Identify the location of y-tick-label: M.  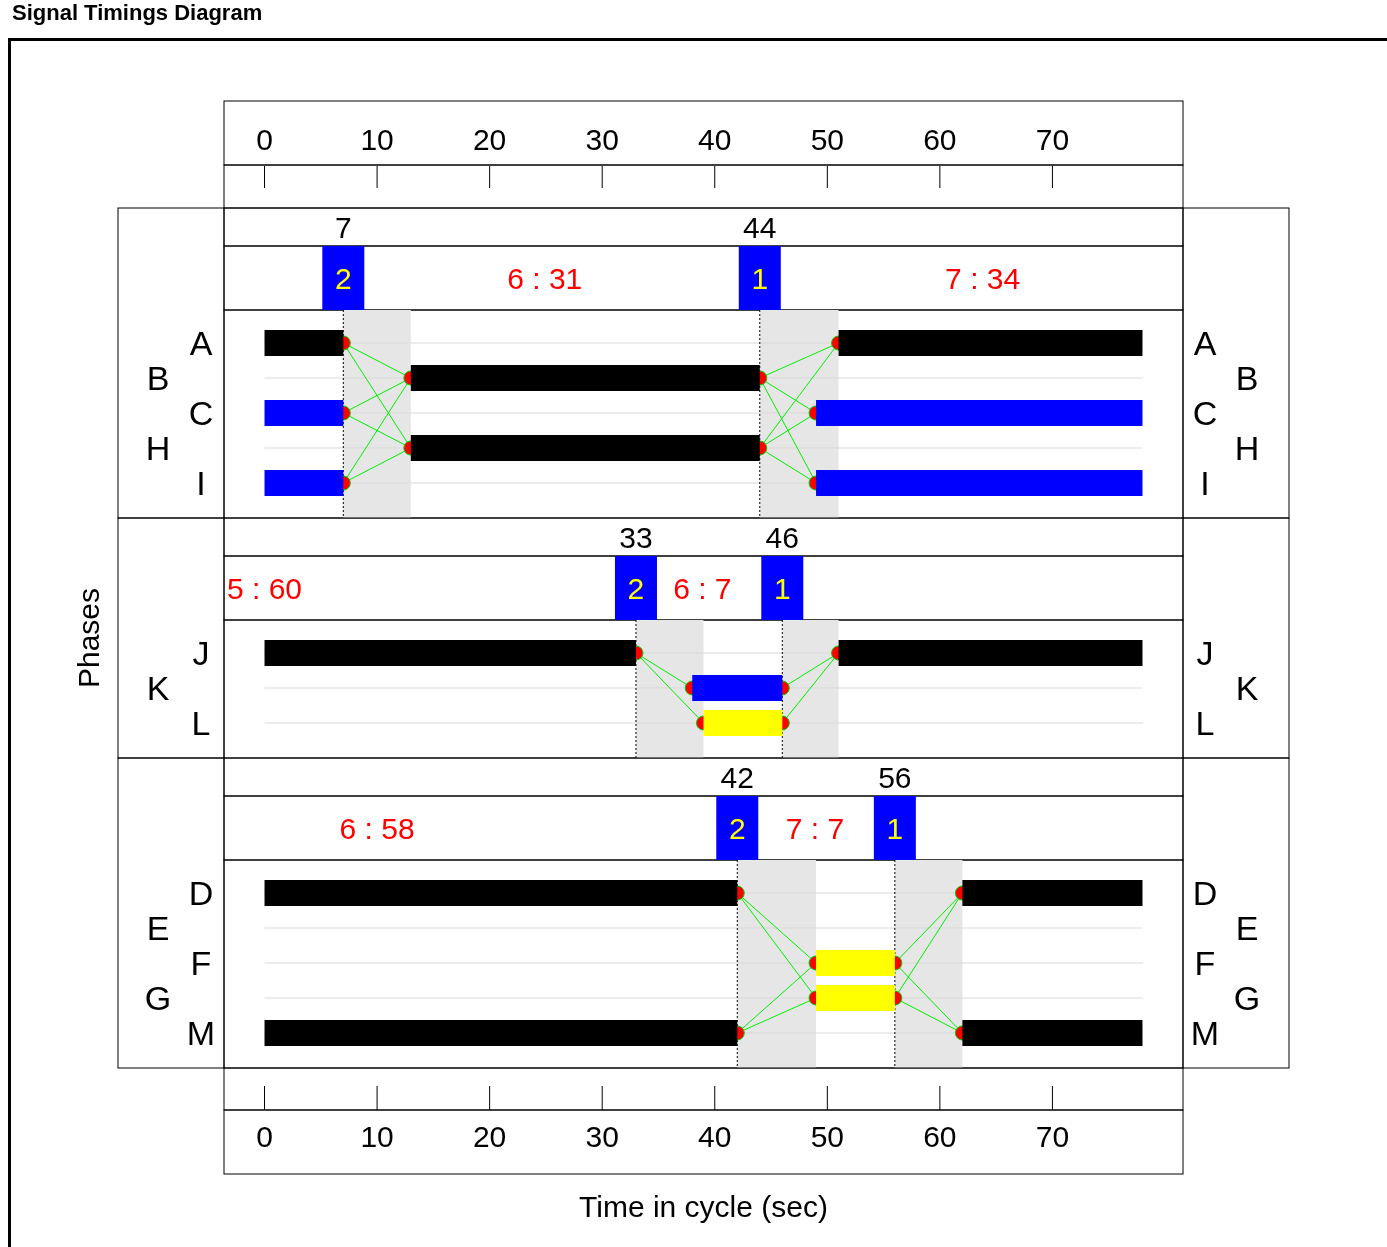
(1205, 1033).